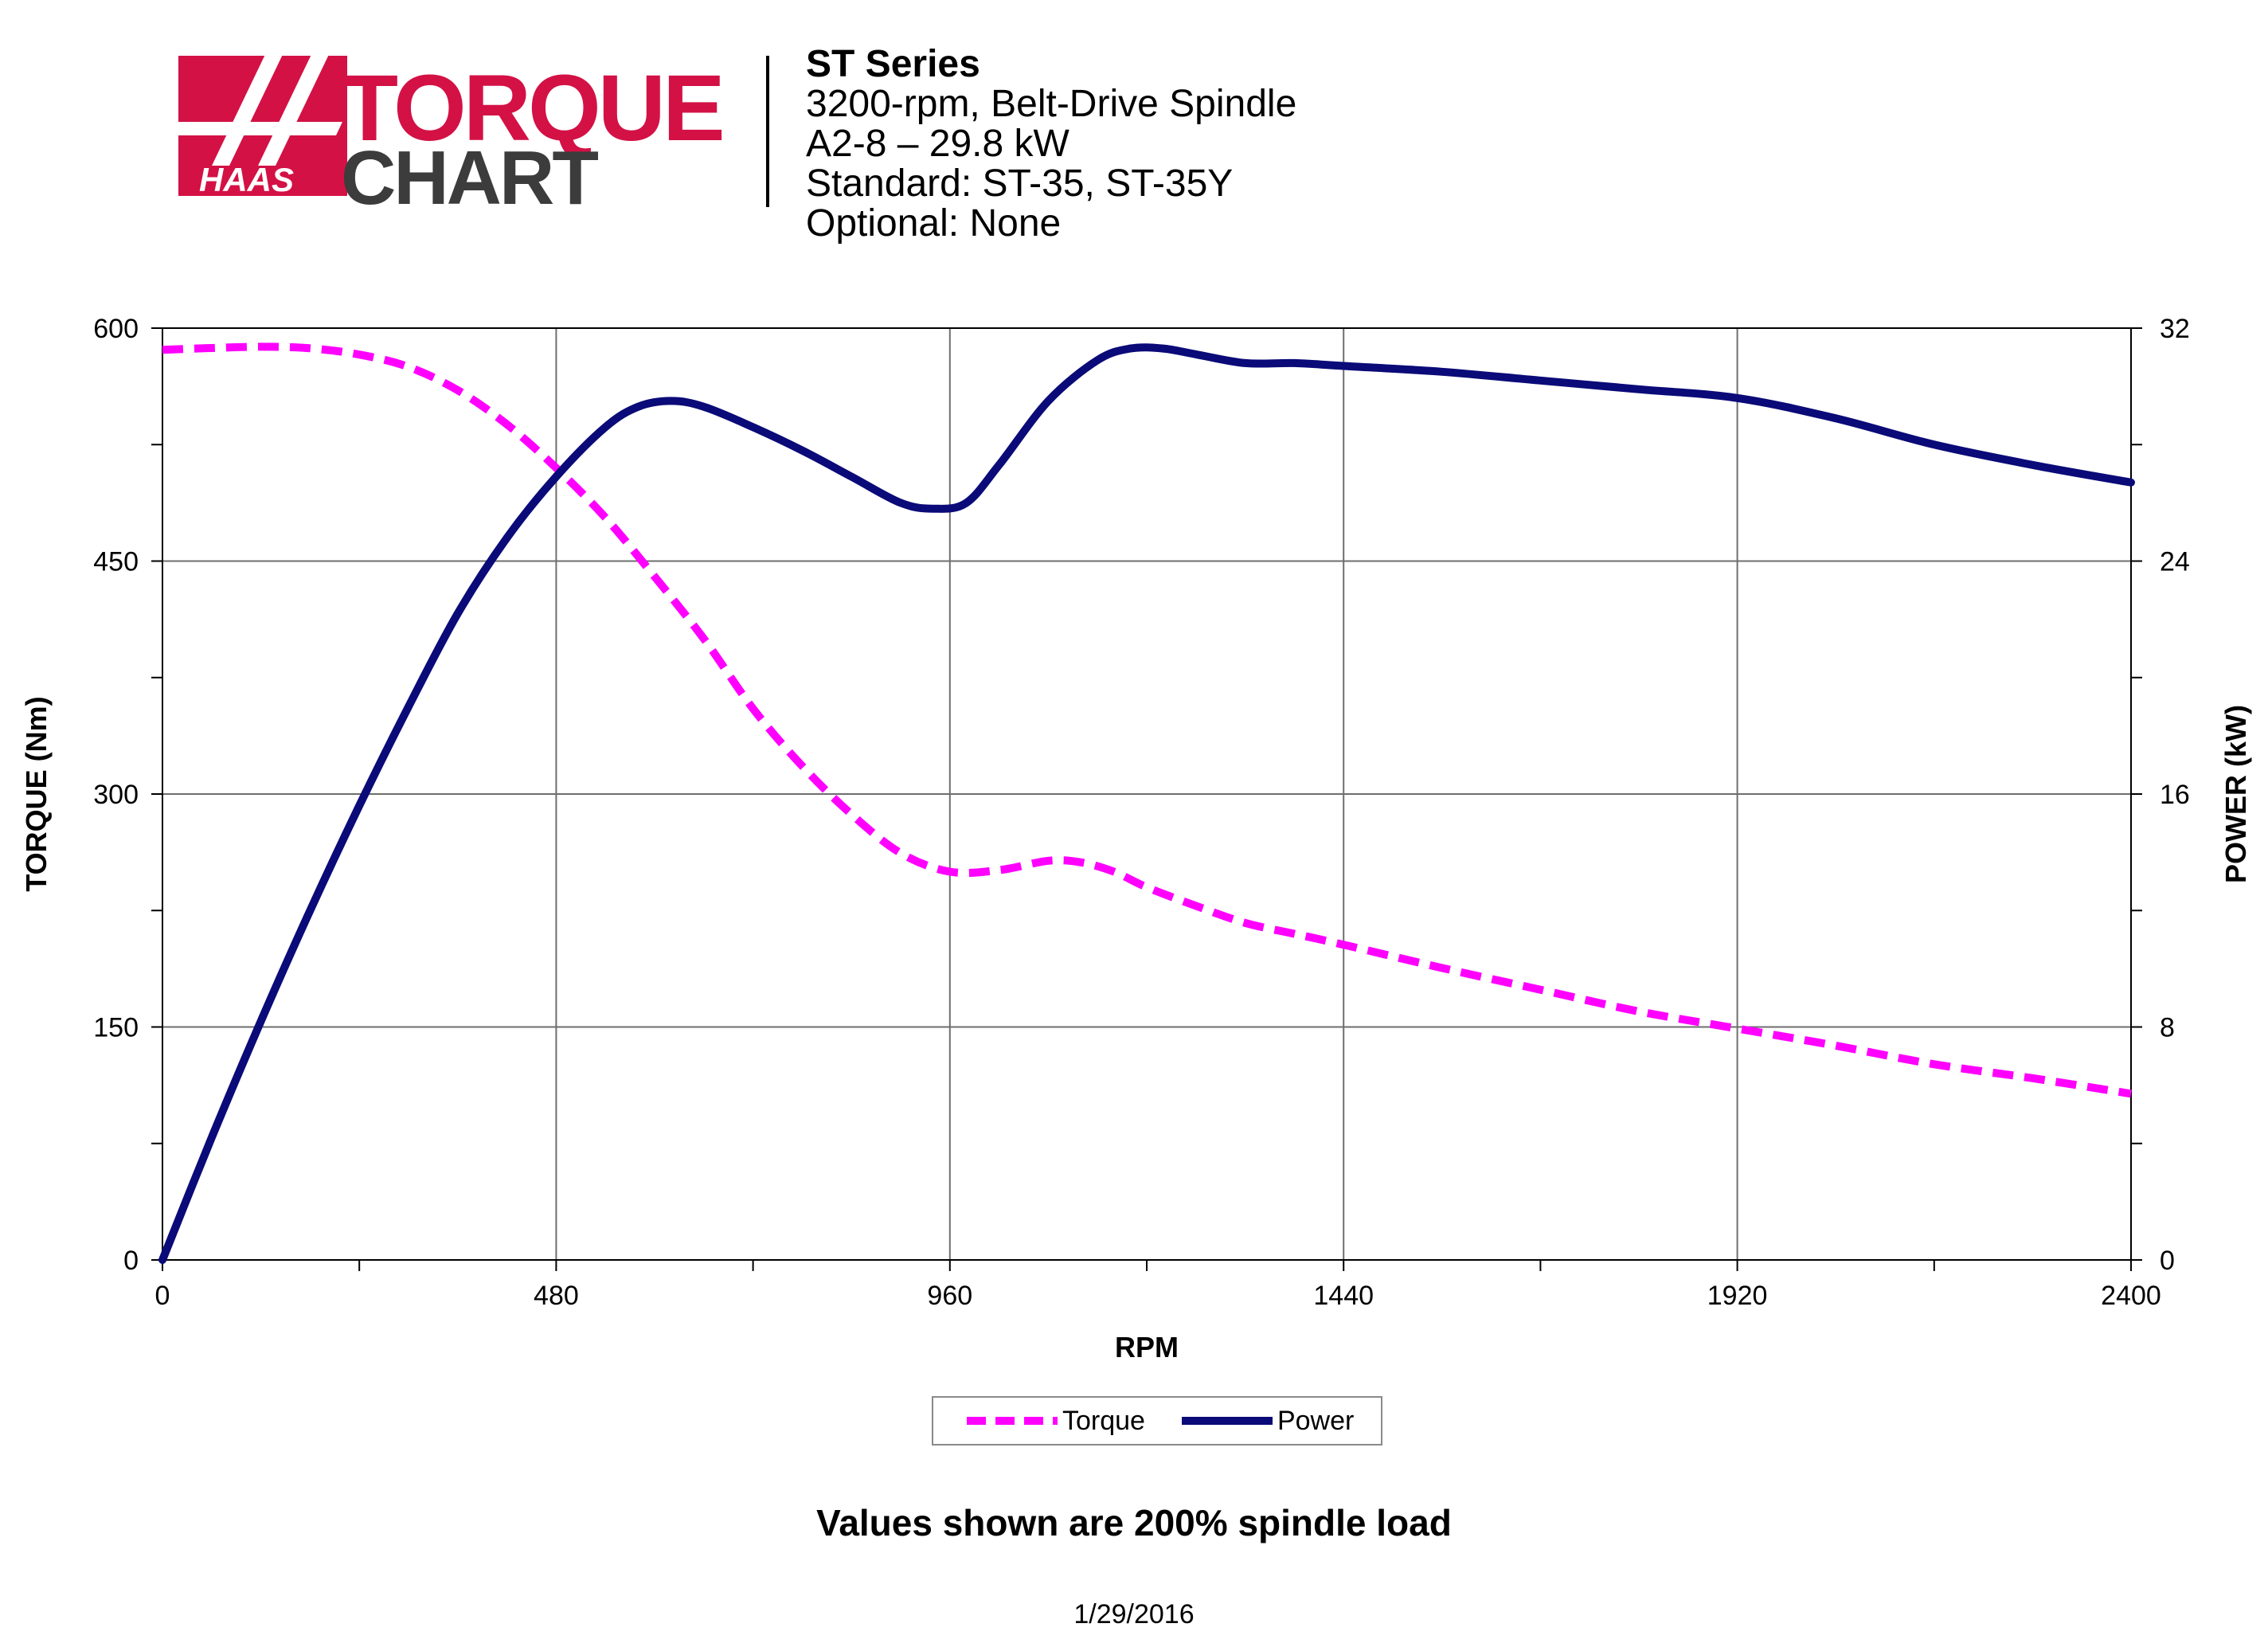 The height and width of the screenshot is (1647, 2268). What do you see at coordinates (469, 172) in the screenshot?
I see `logo-word-chart: CHART` at bounding box center [469, 172].